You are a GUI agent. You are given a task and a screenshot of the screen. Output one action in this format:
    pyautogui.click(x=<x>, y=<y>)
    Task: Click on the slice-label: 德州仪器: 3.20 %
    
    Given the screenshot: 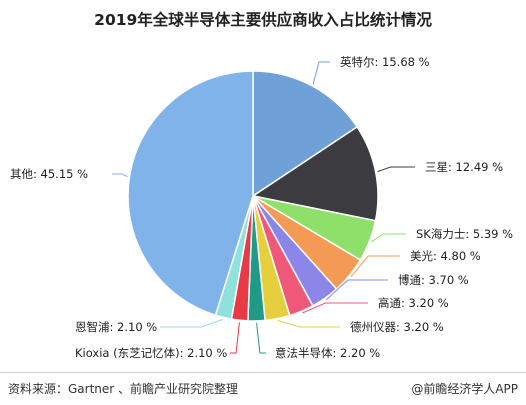 What is the action you would take?
    pyautogui.click(x=397, y=327)
    